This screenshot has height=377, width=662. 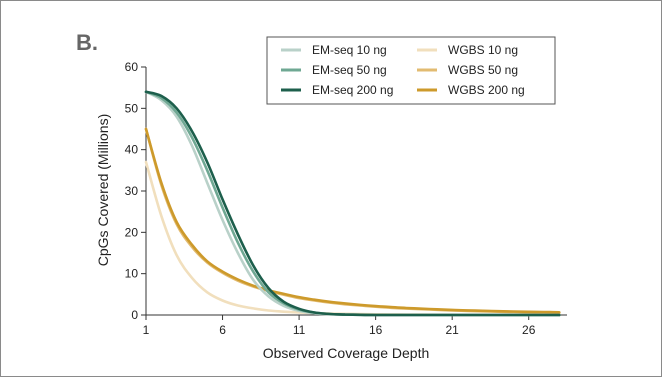 I want to click on y-tick-label: 40, so click(x=132, y=150).